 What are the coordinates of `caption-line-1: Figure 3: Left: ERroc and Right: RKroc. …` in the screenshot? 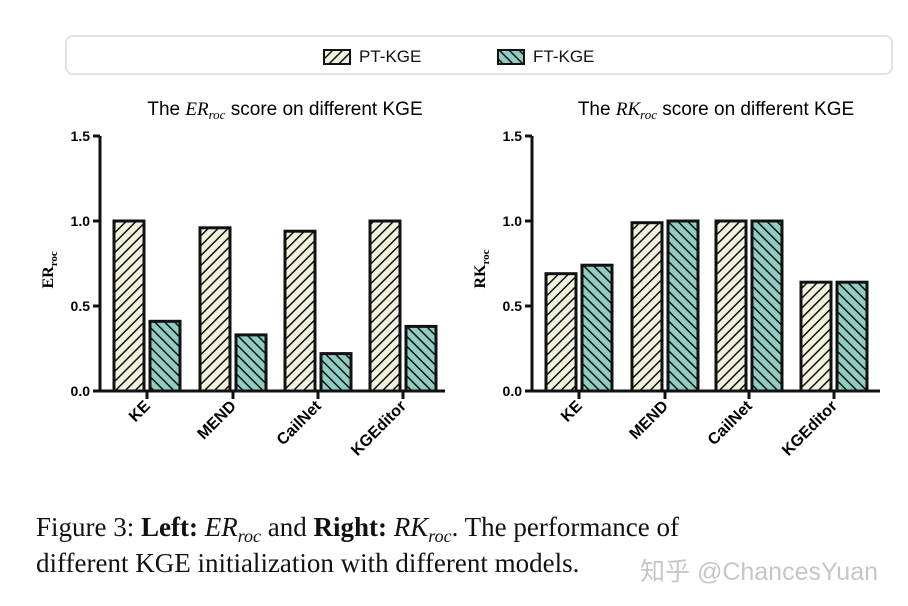 It's located at (358, 529).